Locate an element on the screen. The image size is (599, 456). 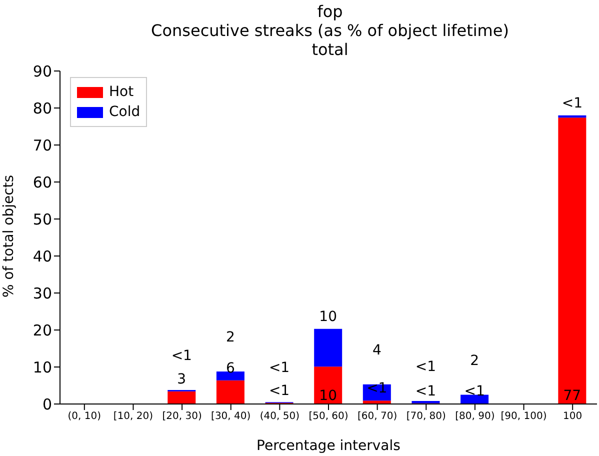
x-tick-label: [20, 30) is located at coordinates (182, 416).